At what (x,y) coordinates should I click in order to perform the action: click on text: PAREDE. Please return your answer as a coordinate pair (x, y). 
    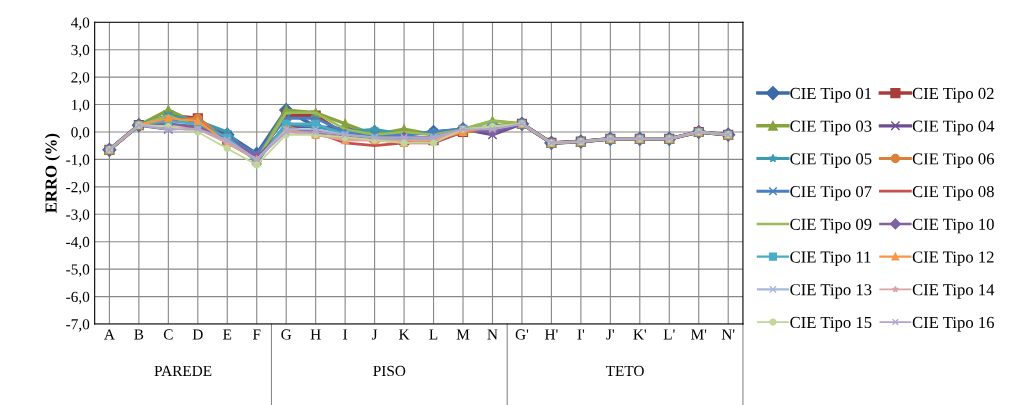
    Looking at the image, I should click on (183, 370).